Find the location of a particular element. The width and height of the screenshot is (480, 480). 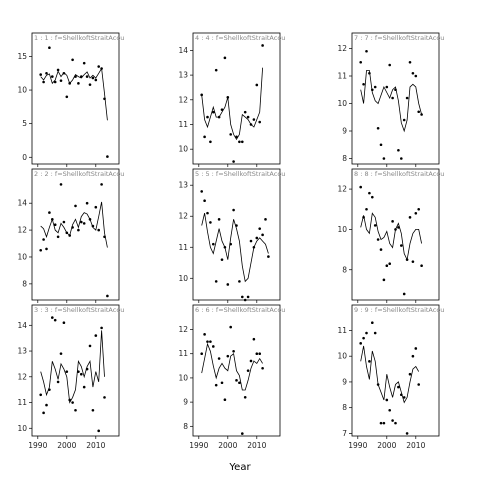

x-tick-label: 2000 is located at coordinates (227, 445).